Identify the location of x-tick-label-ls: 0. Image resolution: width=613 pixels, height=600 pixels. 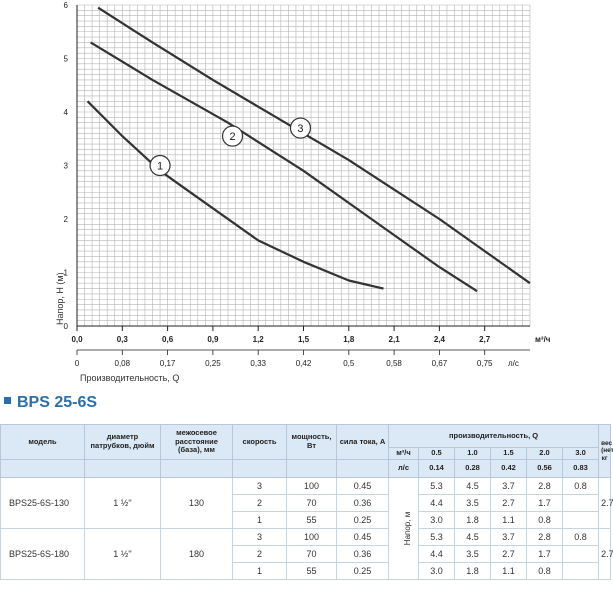
(77, 363).